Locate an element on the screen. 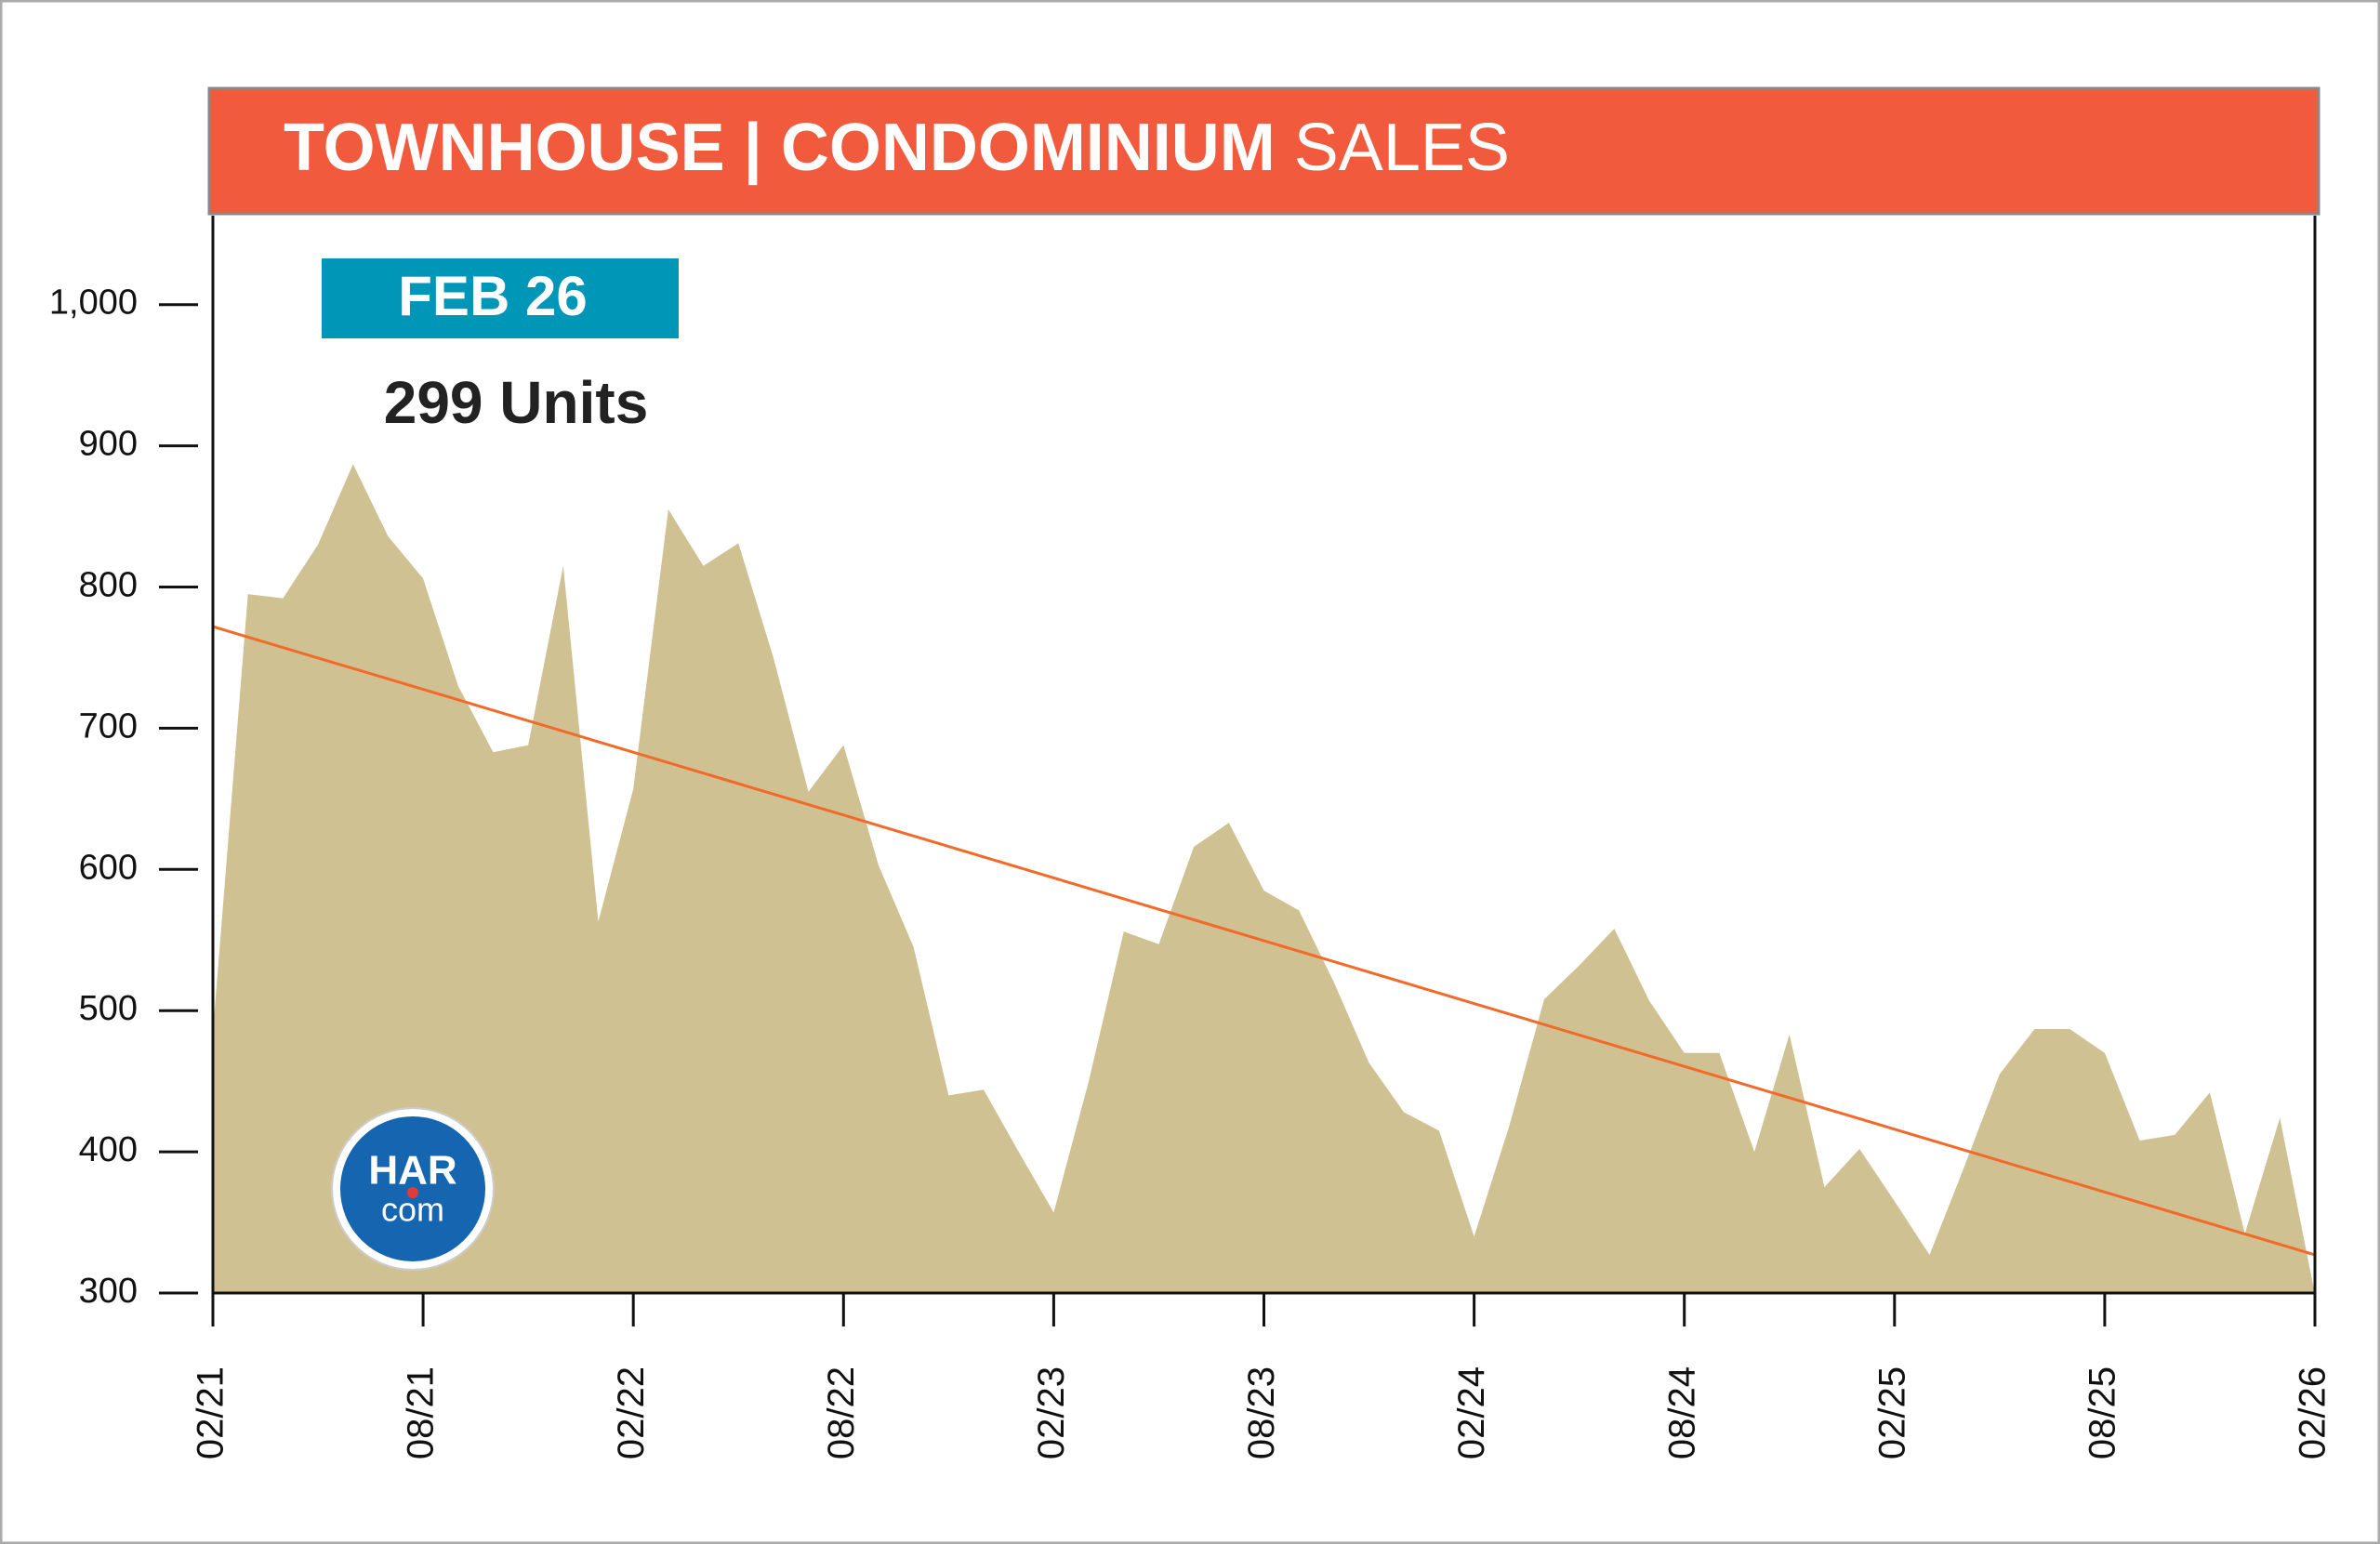  annotation-label: FEB 26 is located at coordinates (492, 296).